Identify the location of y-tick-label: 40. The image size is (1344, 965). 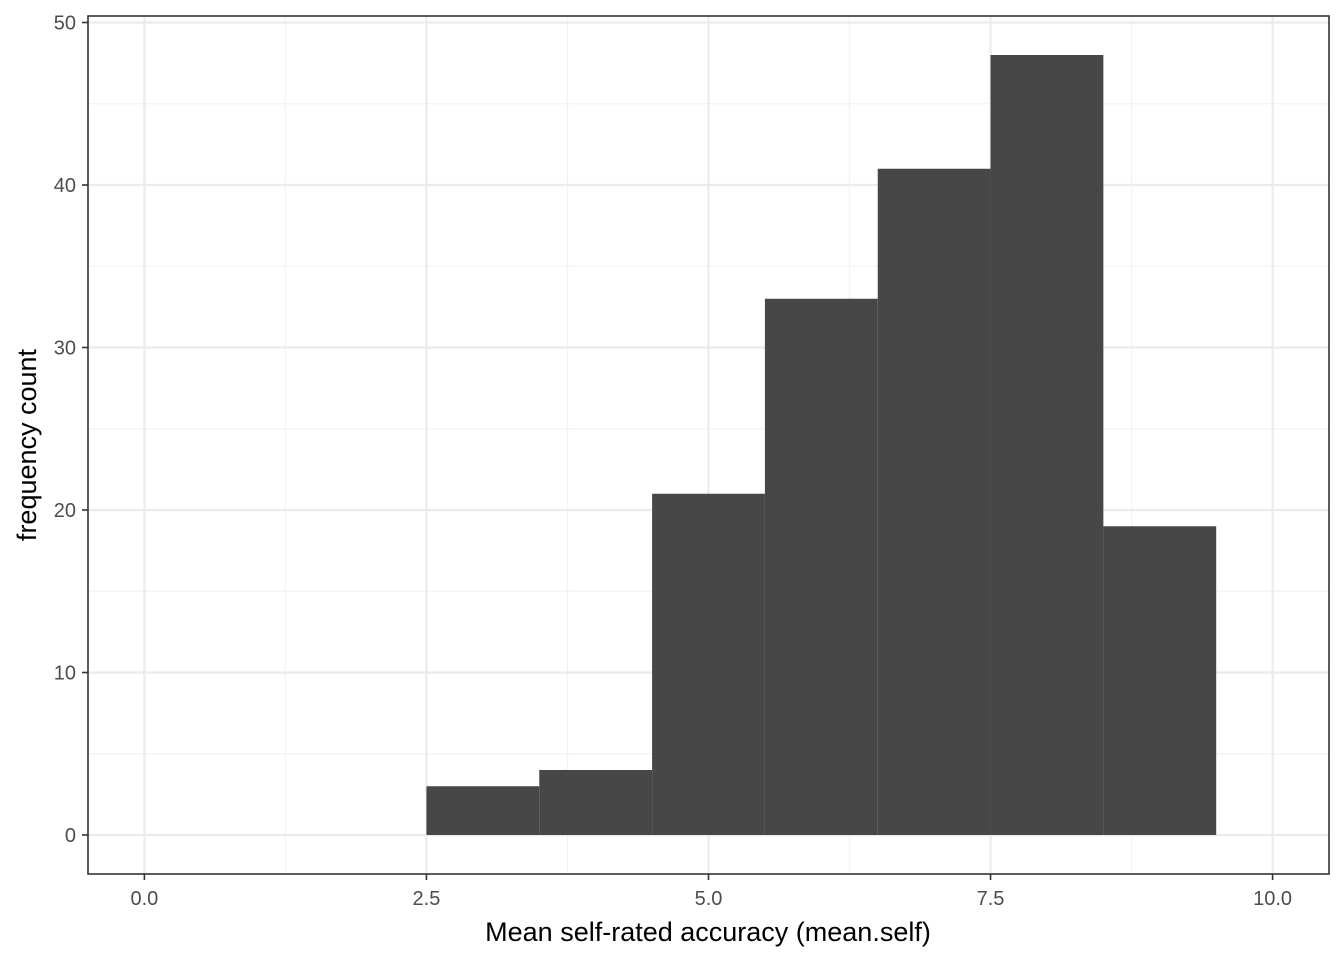
(65, 186).